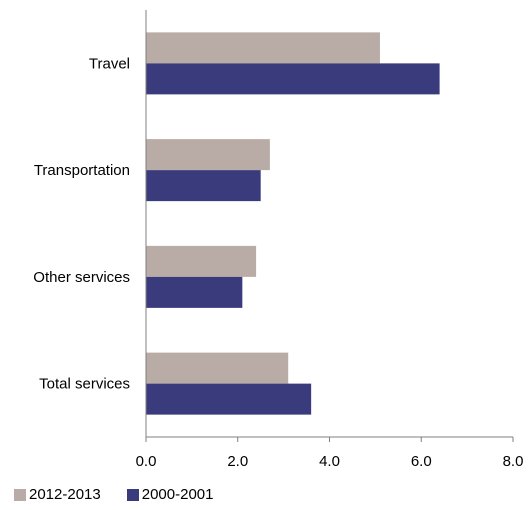 Image resolution: width=529 pixels, height=510 pixels. Describe the element at coordinates (201, 261) in the screenshot. I see `bar-other-services-2012-2013` at that location.